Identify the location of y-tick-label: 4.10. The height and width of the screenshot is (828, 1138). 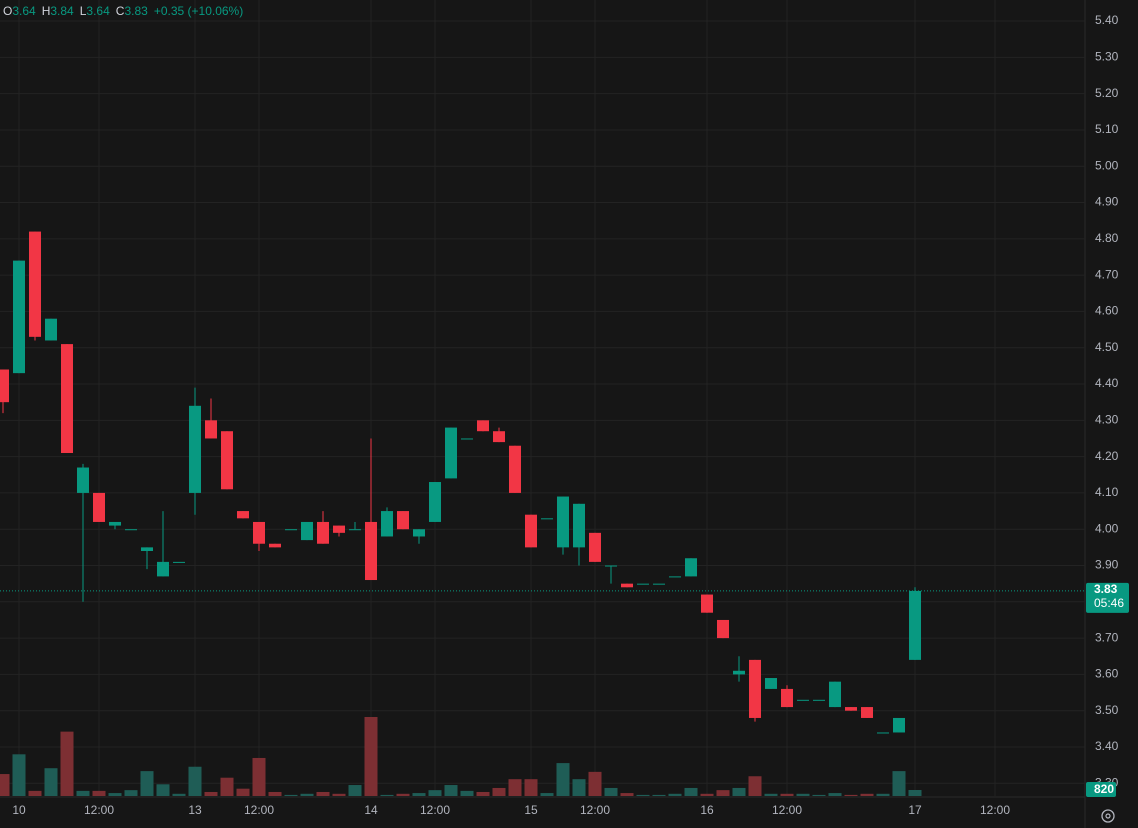
(1107, 492).